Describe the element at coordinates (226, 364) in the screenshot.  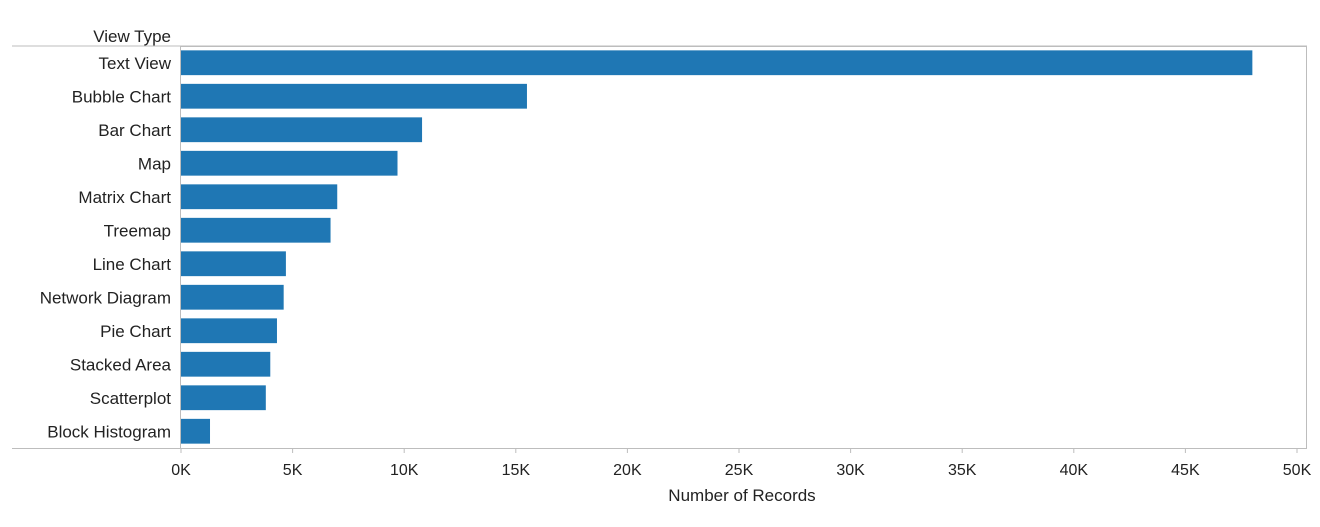
I see `bar-stacked-area` at that location.